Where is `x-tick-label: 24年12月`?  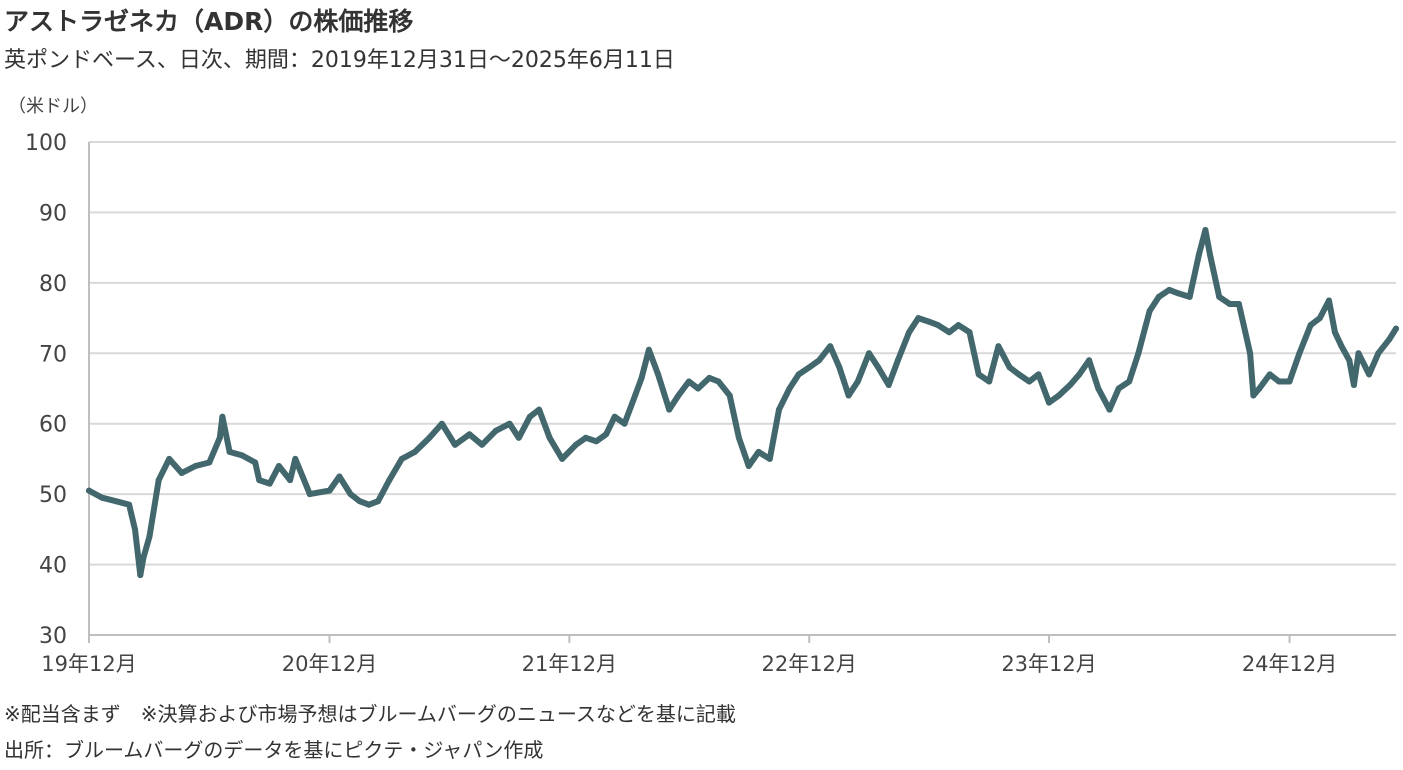 x-tick-label: 24年12月 is located at coordinates (1289, 664).